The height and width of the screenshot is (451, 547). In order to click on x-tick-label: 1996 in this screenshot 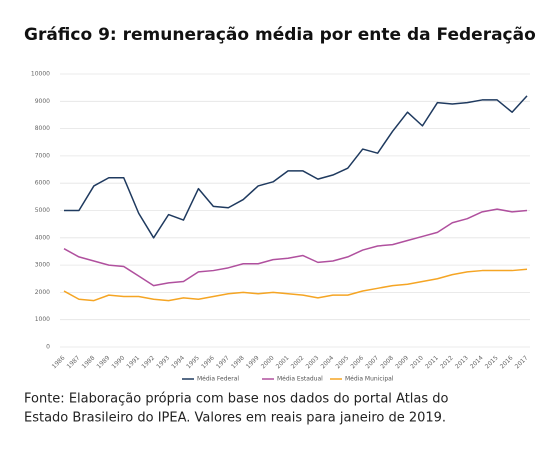, I will do `click(208, 362)`.